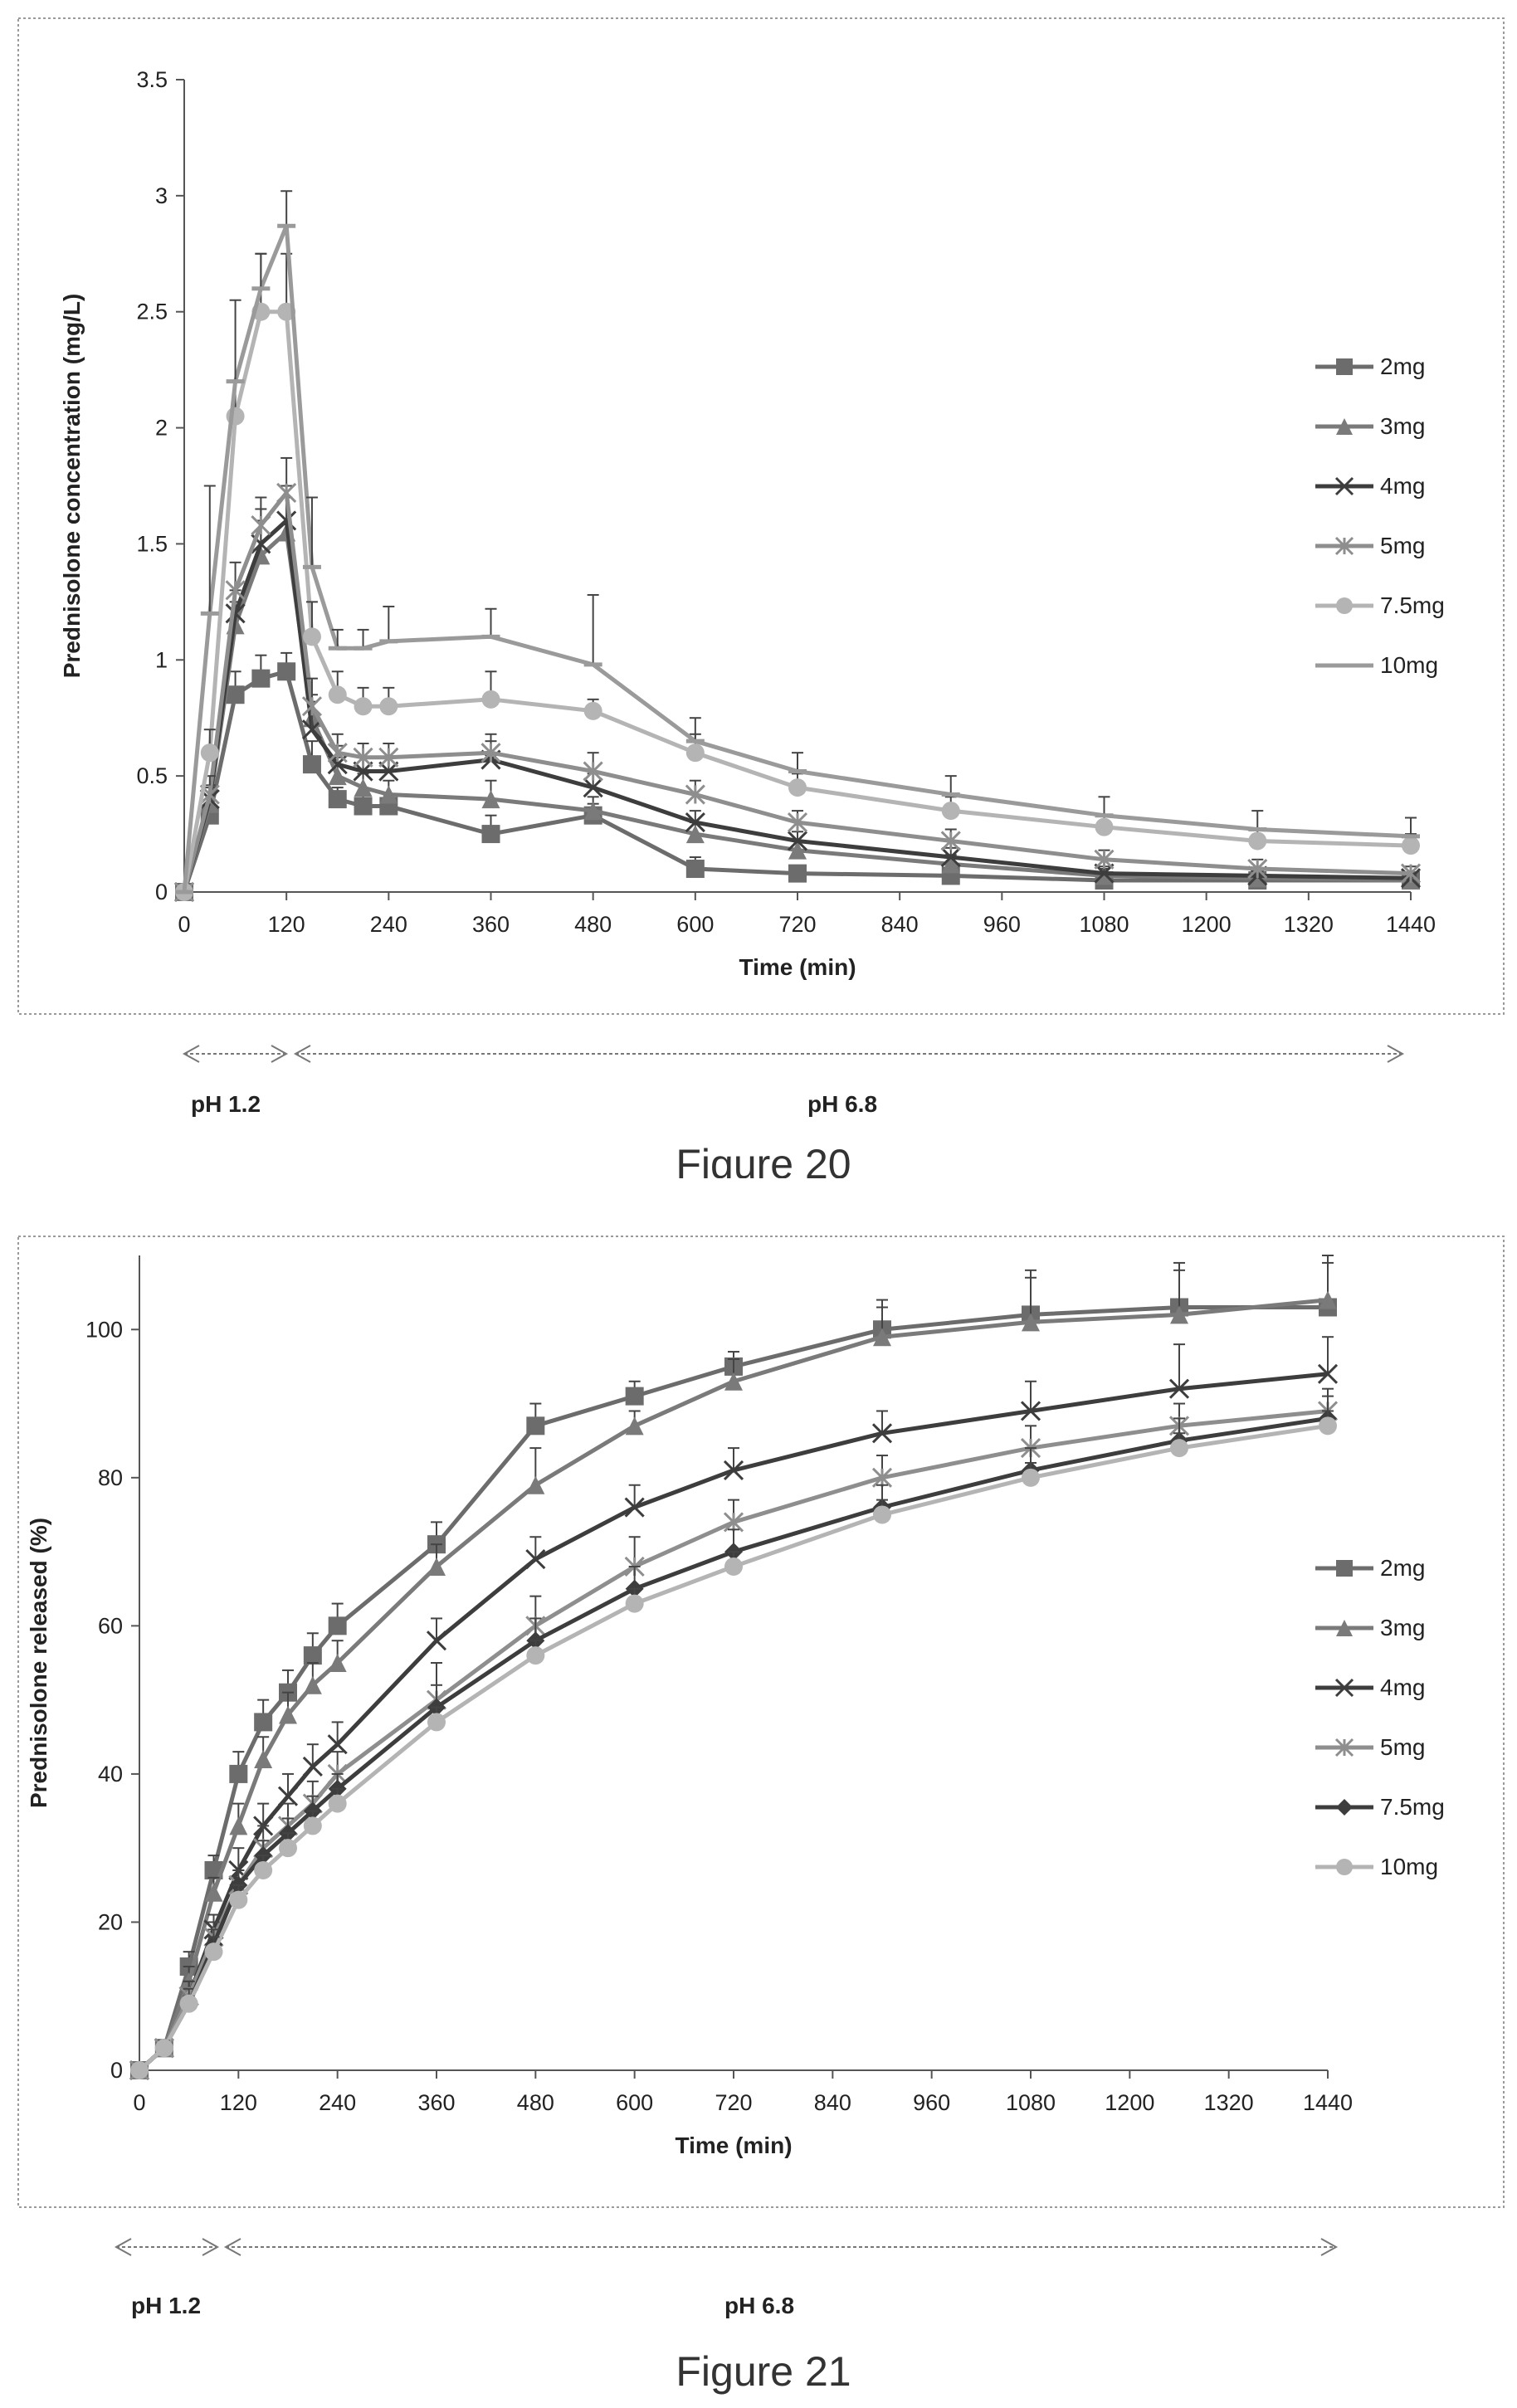 The image size is (1517, 2408). What do you see at coordinates (116, 2070) in the screenshot?
I see `y-tick-label: 0` at bounding box center [116, 2070].